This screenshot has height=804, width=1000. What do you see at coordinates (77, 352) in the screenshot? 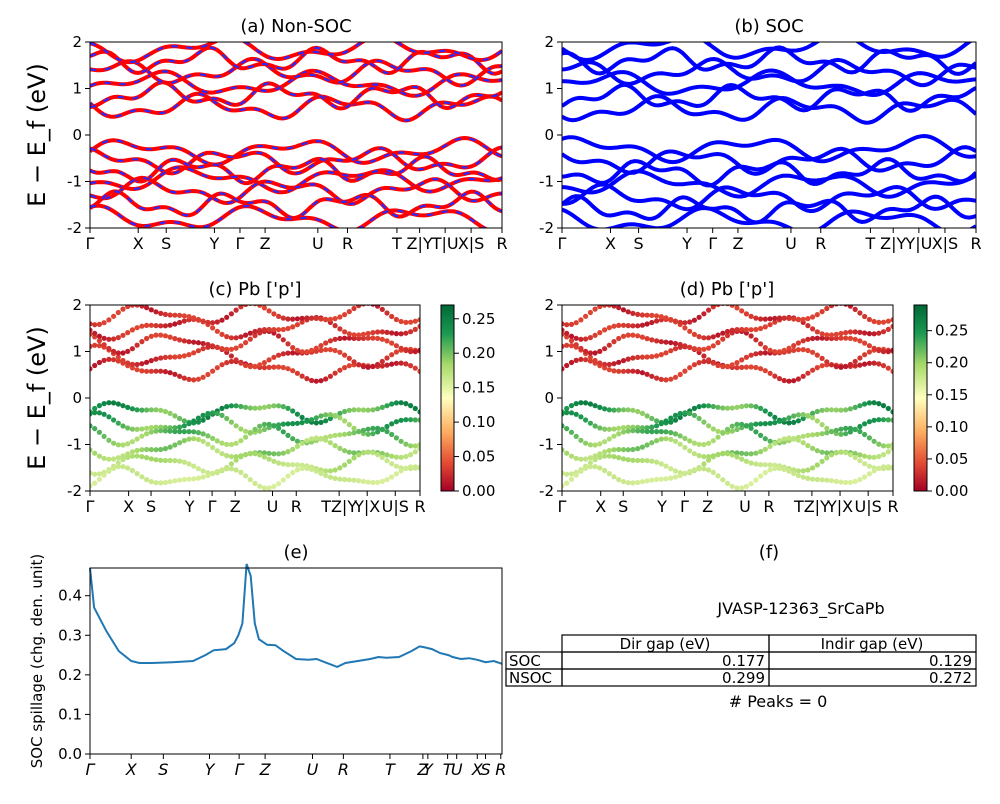
I see `y-tick-label: 1` at bounding box center [77, 352].